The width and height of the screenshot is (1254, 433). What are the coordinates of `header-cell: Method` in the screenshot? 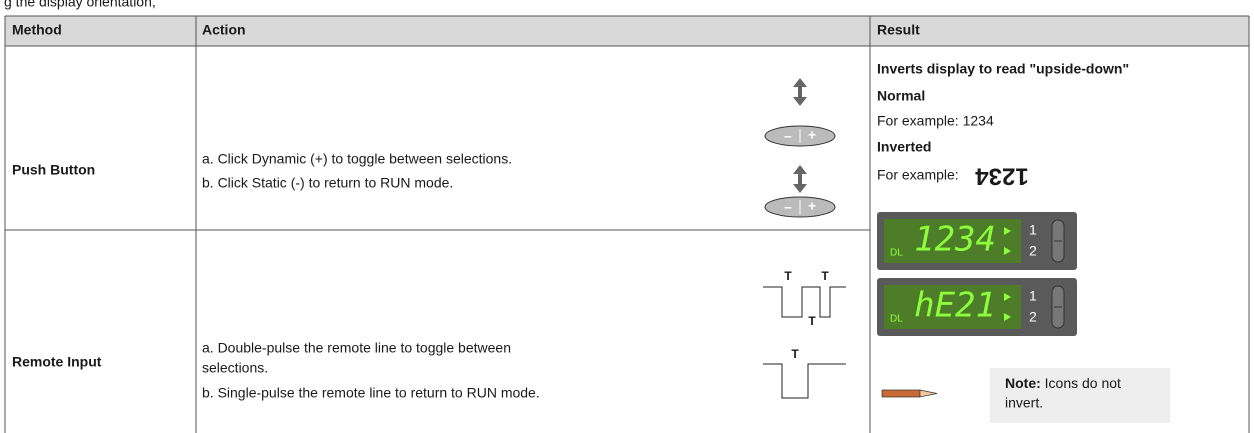 It's located at (37, 30).